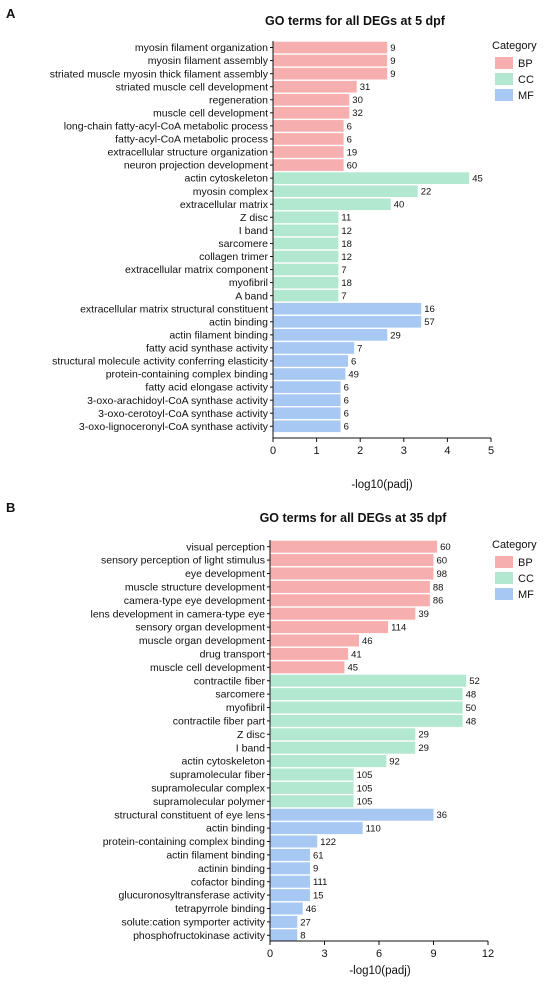 The height and width of the screenshot is (987, 550). Describe the element at coordinates (206, 388) in the screenshot. I see `bar-term-label: fatty acid elongase activity` at that location.